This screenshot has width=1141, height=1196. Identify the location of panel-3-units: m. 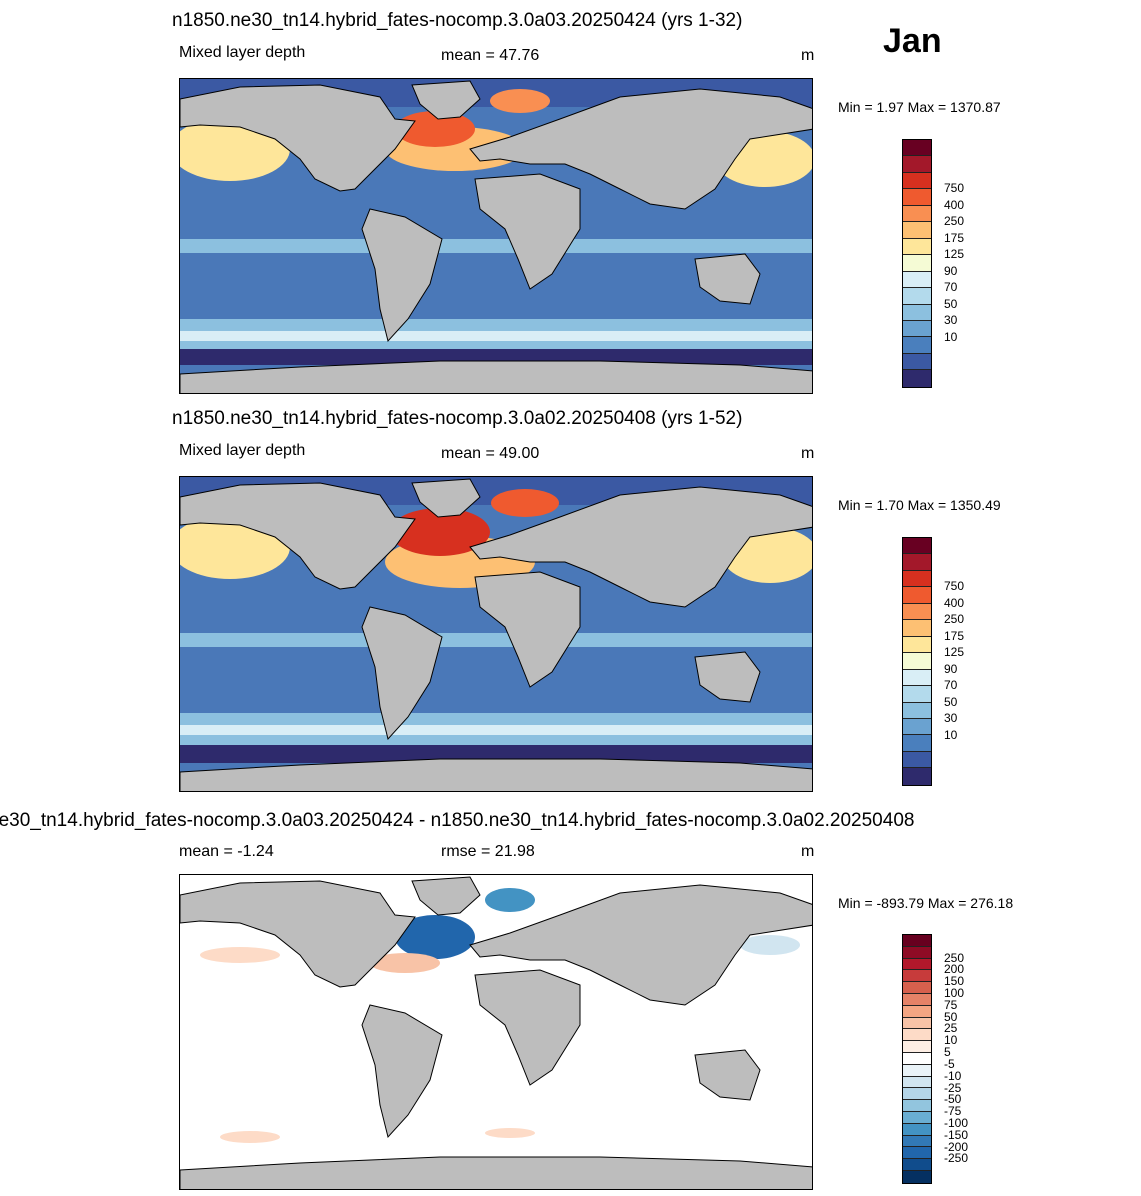
(808, 851).